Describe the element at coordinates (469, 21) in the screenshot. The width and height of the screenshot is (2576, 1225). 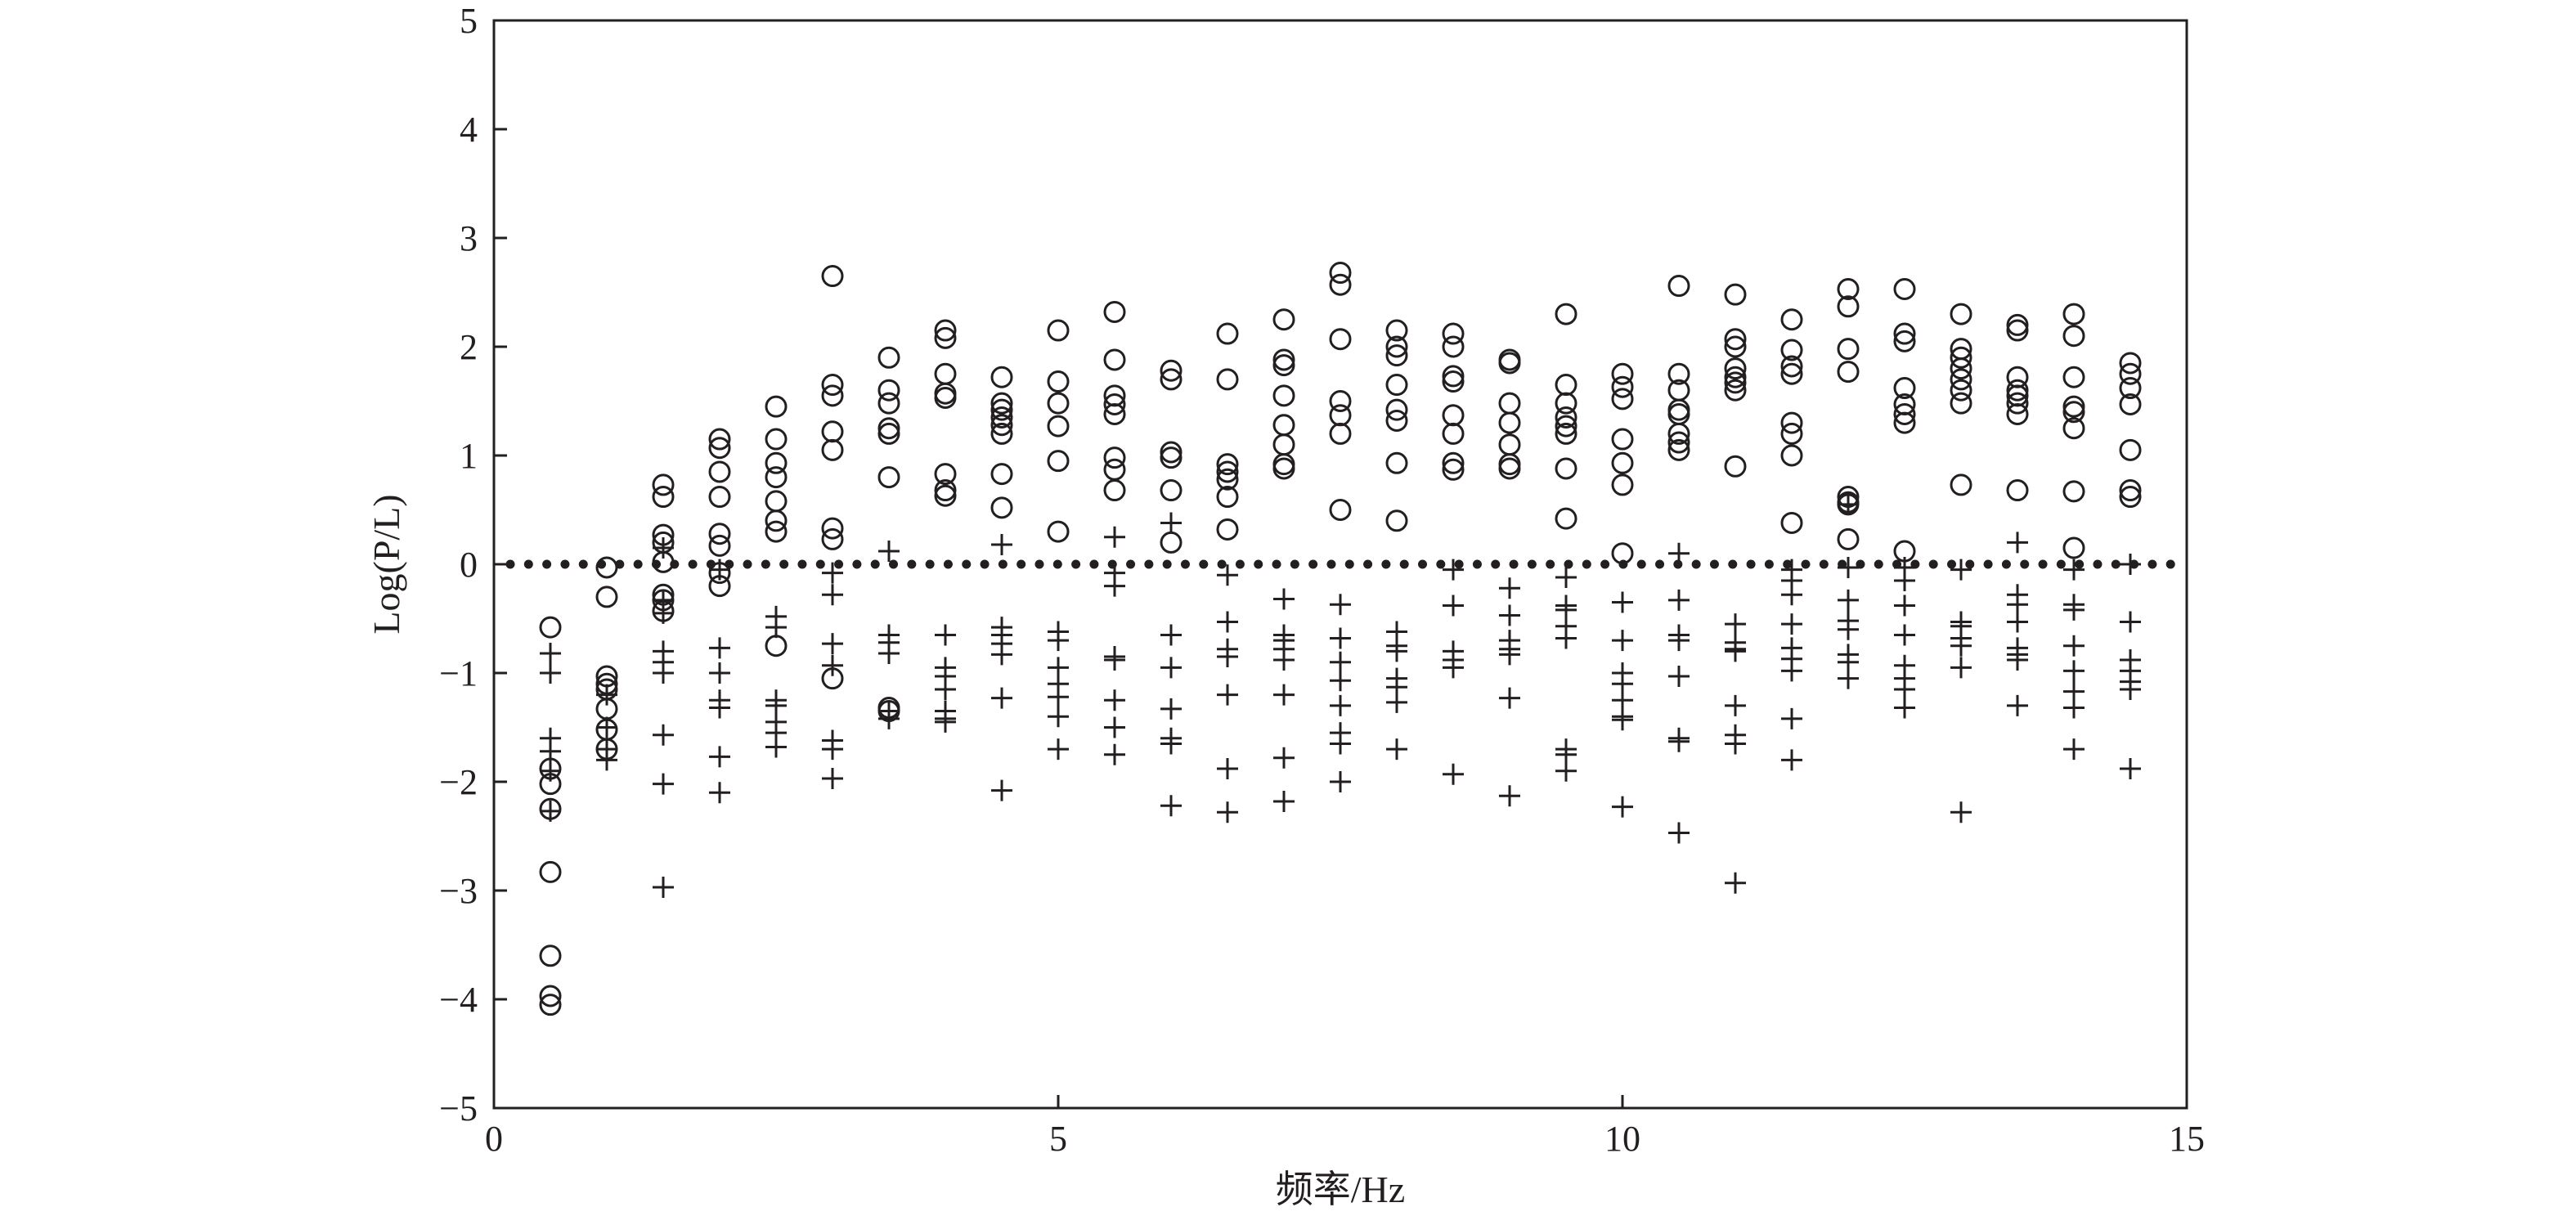
I see `y-tick-label: 5` at that location.